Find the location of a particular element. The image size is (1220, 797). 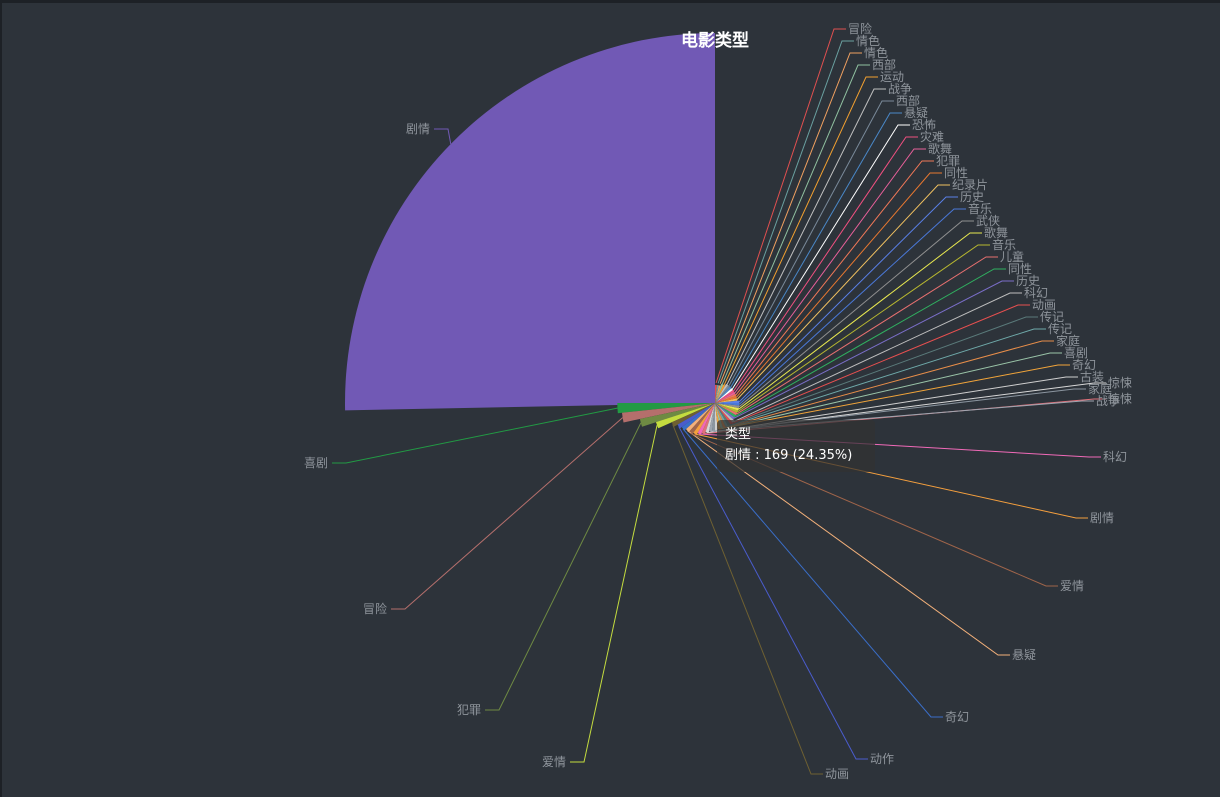

slice-label: 家庭 is located at coordinates (1068, 340).